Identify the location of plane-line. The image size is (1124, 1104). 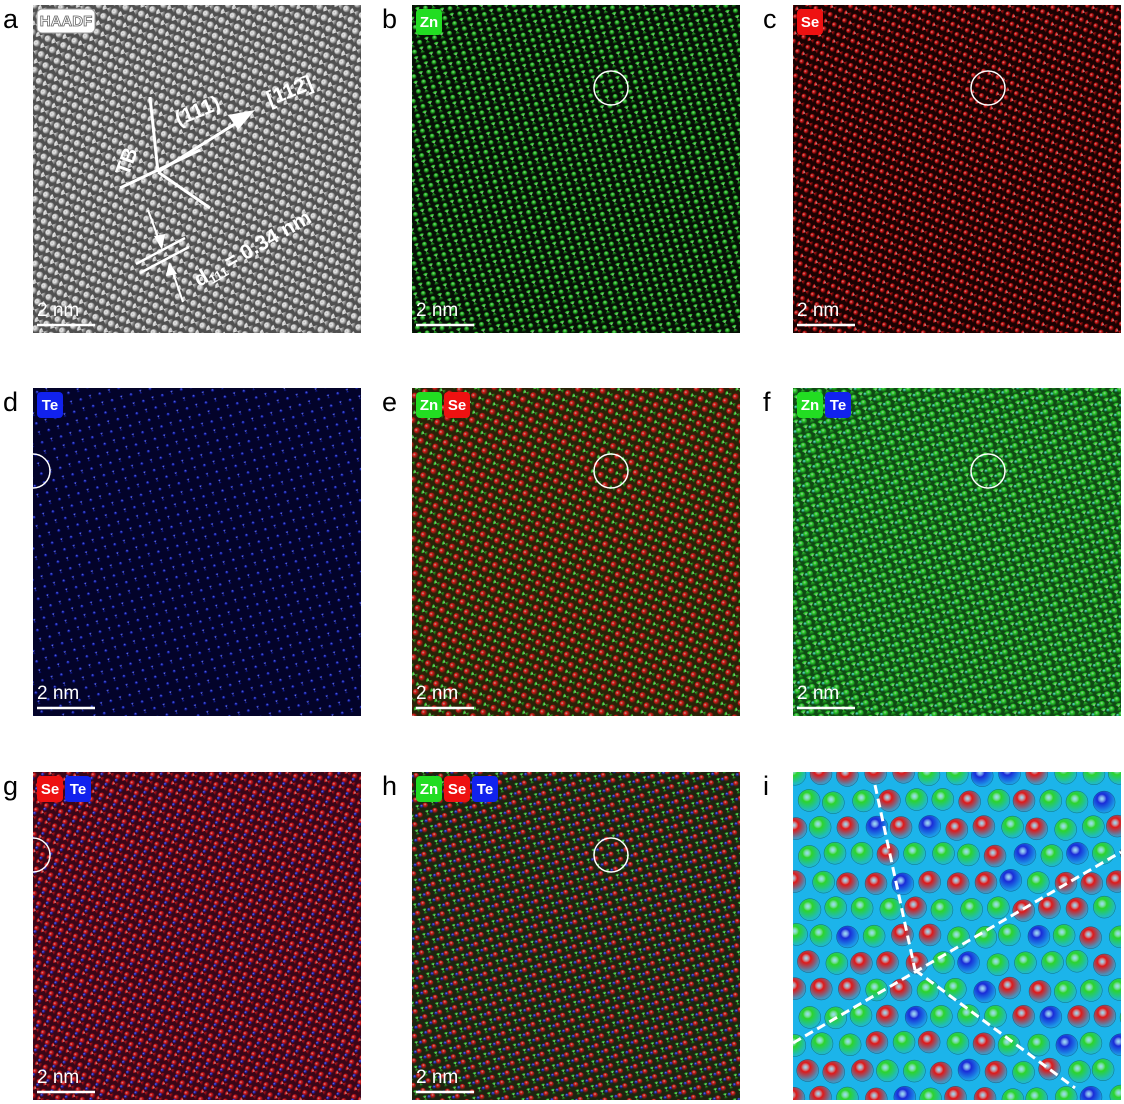
(184, 190).